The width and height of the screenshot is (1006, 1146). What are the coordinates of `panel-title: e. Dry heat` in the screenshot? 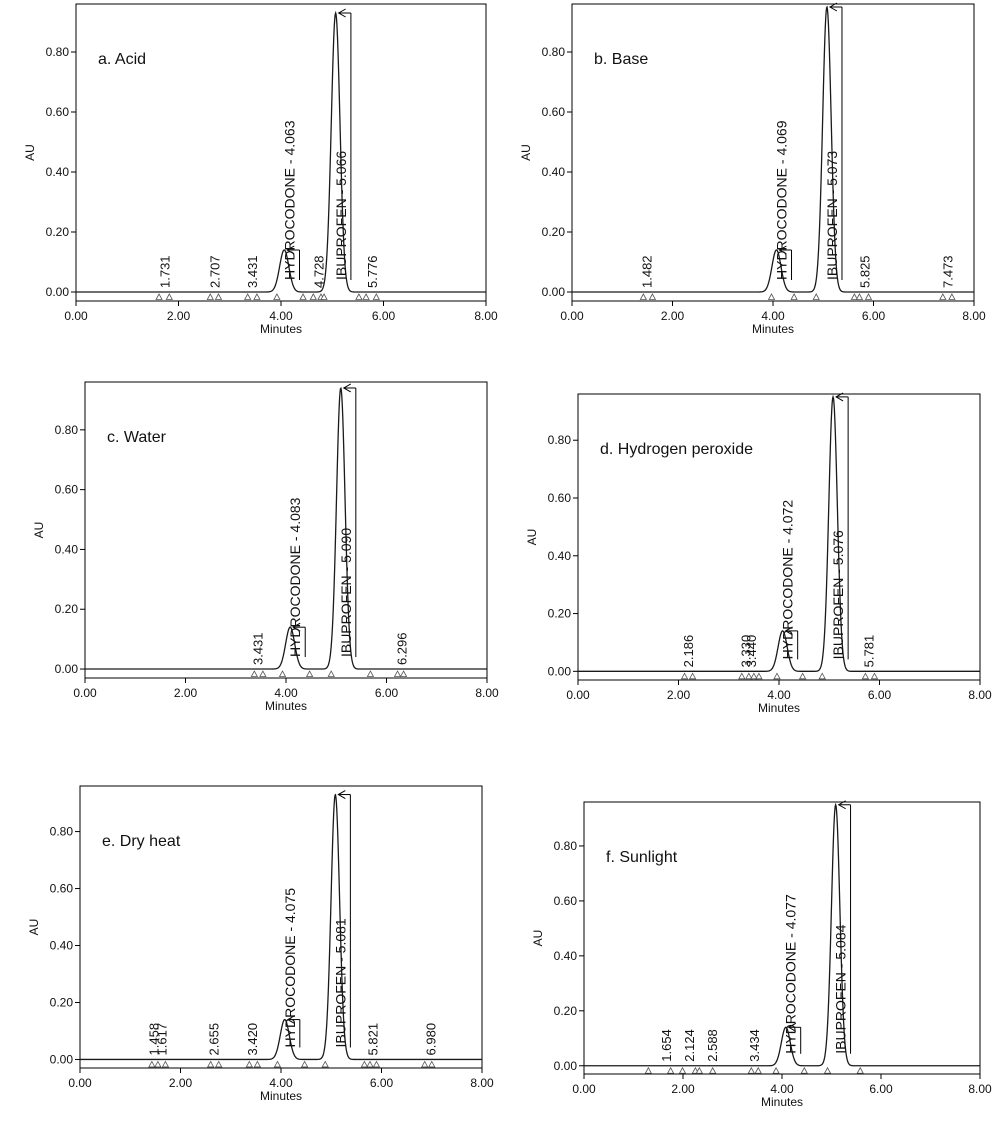 It's located at (141, 841).